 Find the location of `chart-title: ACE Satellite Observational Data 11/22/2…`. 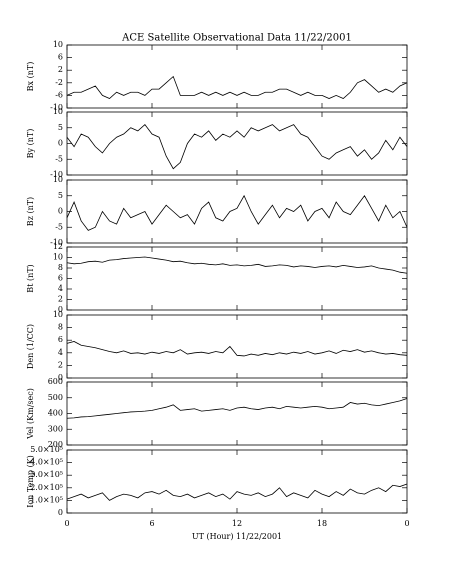

chart-title: ACE Satellite Observational Data 11/22/2… is located at coordinates (236, 38).